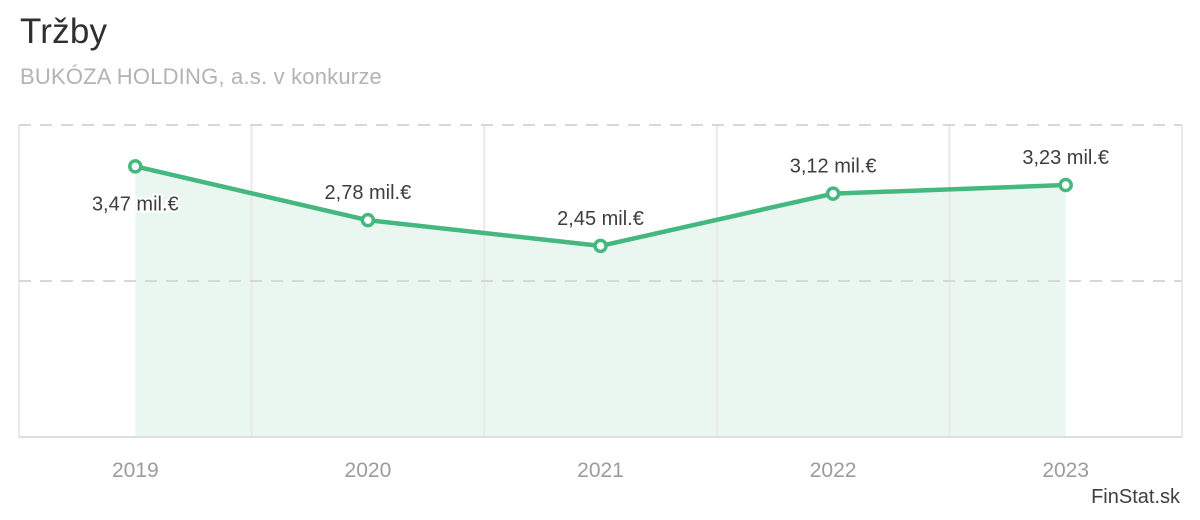 This screenshot has height=520, width=1200. Describe the element at coordinates (368, 470) in the screenshot. I see `x-axis-label-2020: 2020` at that location.